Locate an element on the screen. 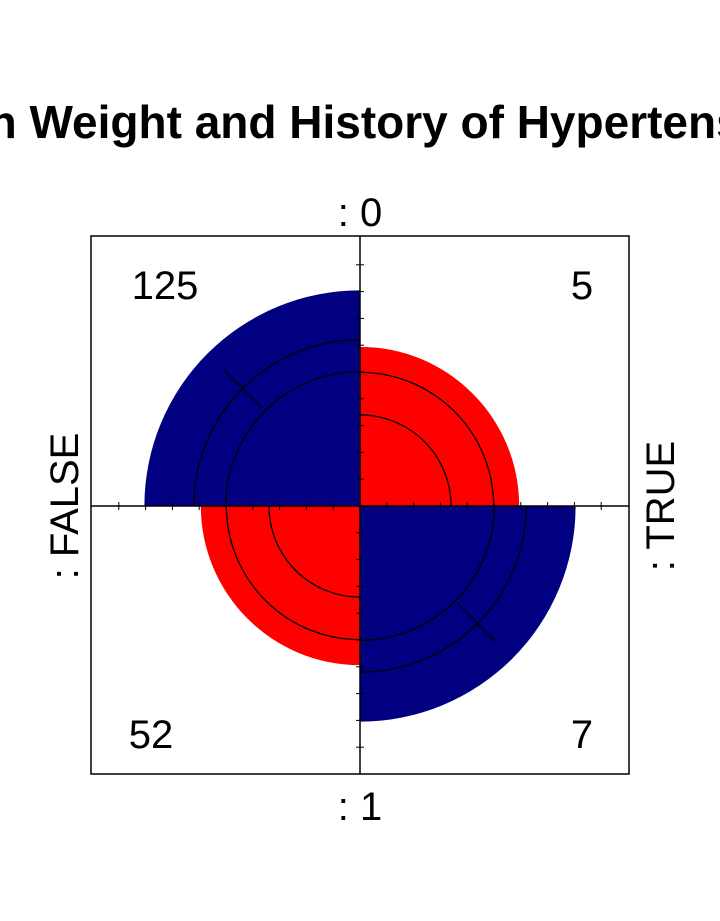  col-label-left: : FALSE is located at coordinates (65, 506).